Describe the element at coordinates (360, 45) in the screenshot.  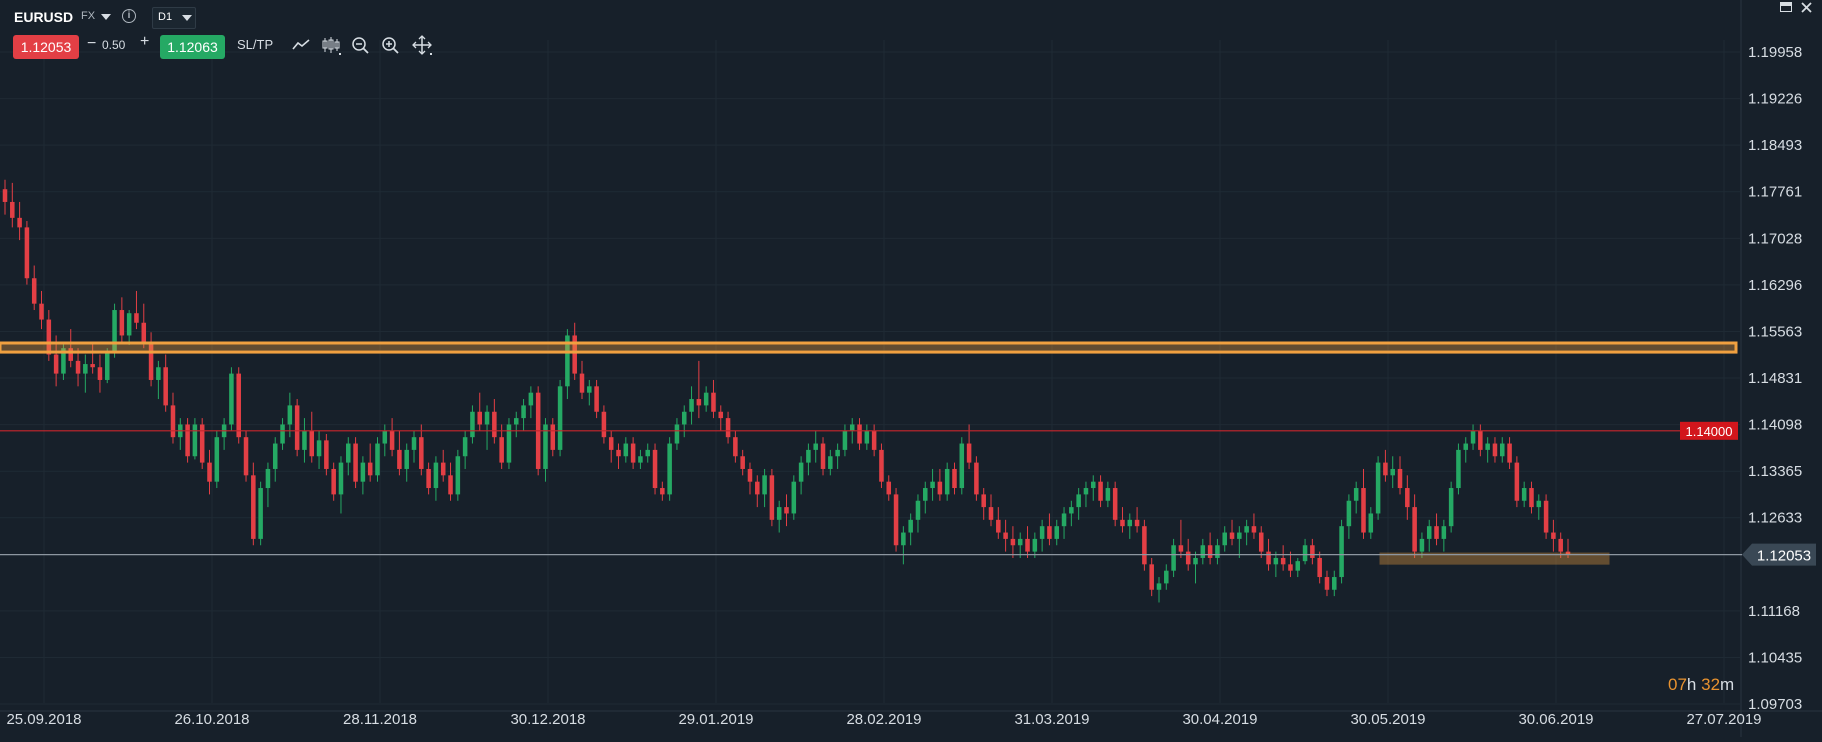
I see `zoom-out-icon` at that location.